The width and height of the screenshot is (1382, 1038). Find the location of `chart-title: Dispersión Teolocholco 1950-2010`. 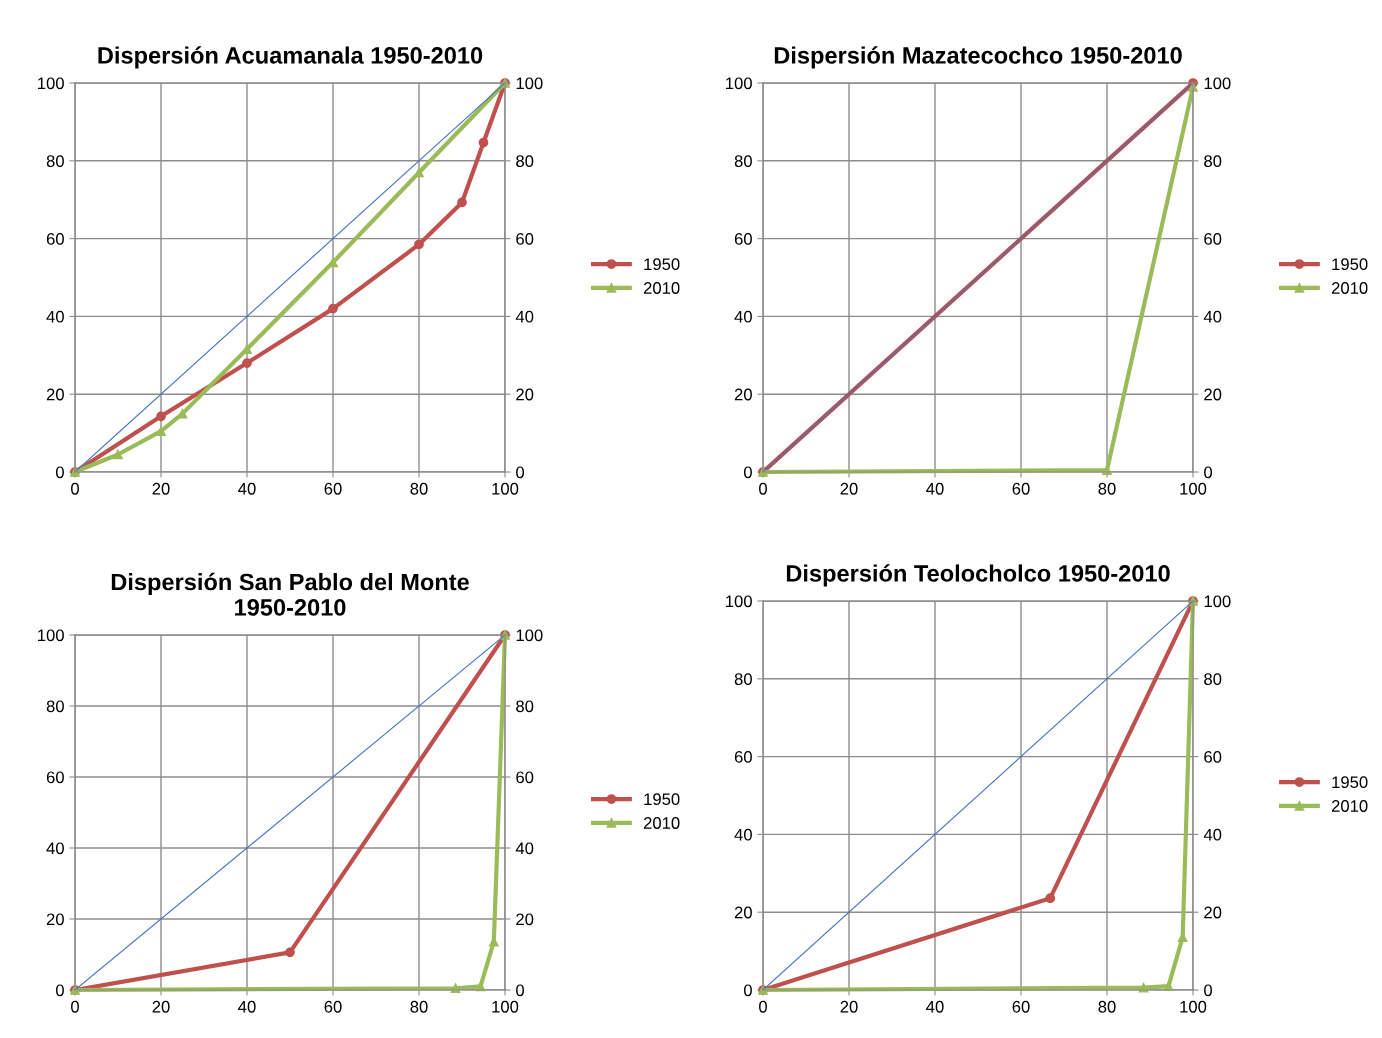

chart-title: Dispersión Teolocholco 1950-2010 is located at coordinates (978, 575).